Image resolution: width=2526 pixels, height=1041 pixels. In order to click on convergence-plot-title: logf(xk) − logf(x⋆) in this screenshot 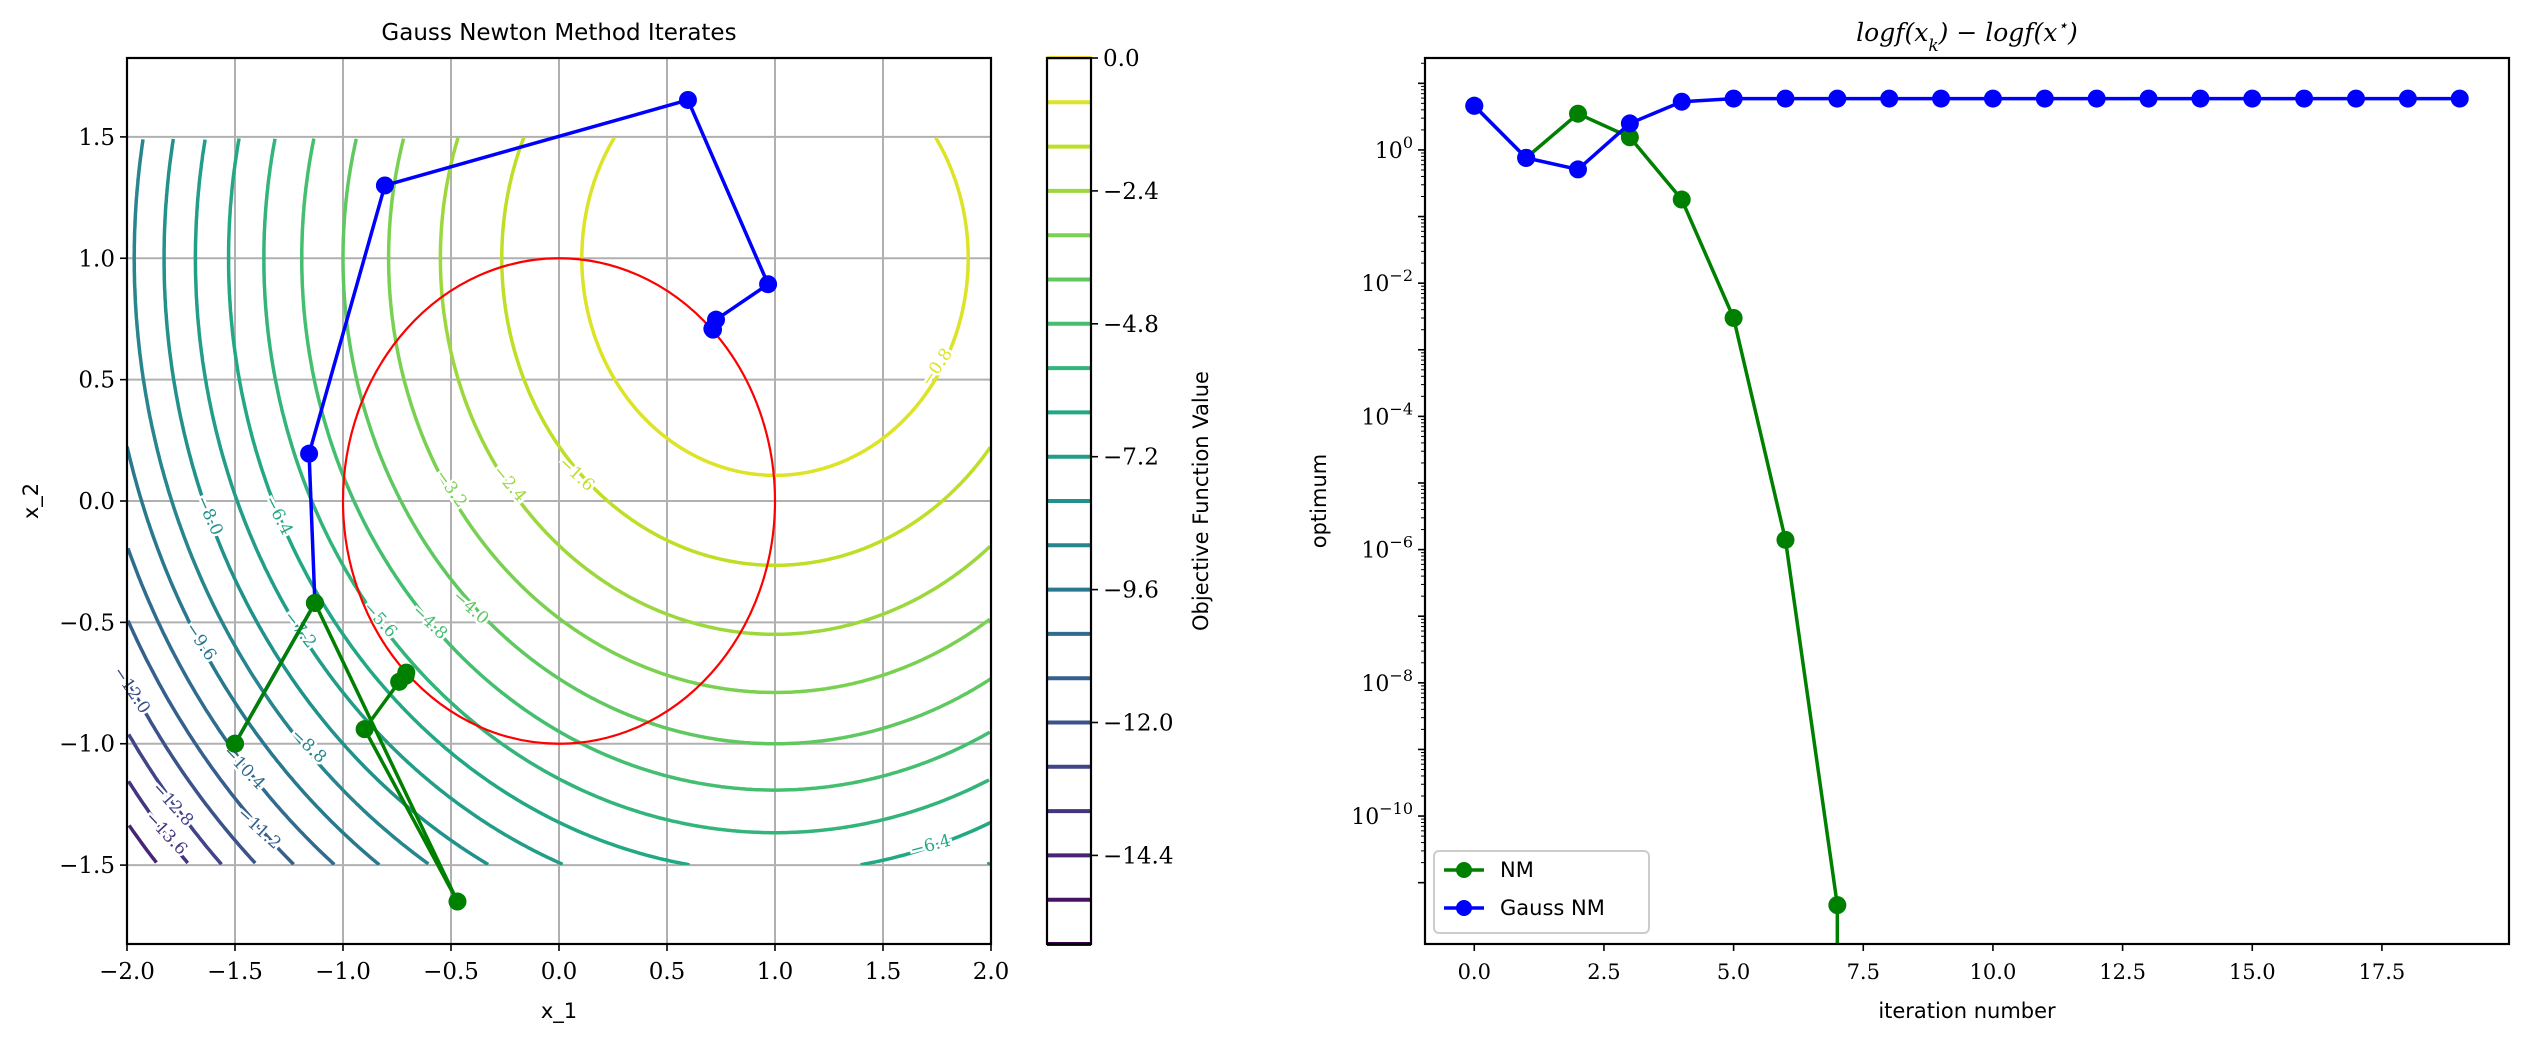, I will do `click(1967, 36)`.